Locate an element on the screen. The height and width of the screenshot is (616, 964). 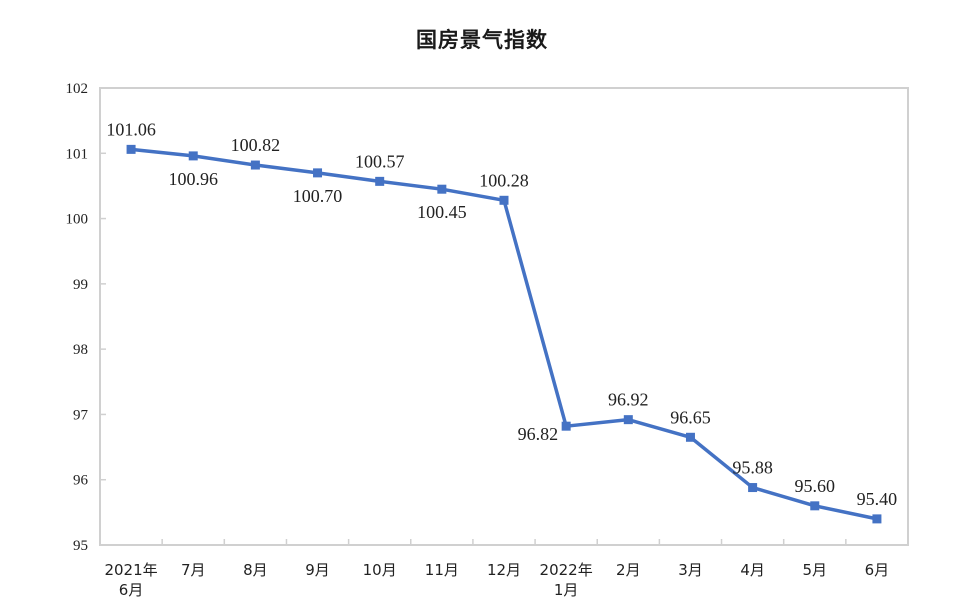
x-tick-label: 5月 is located at coordinates (814, 570).